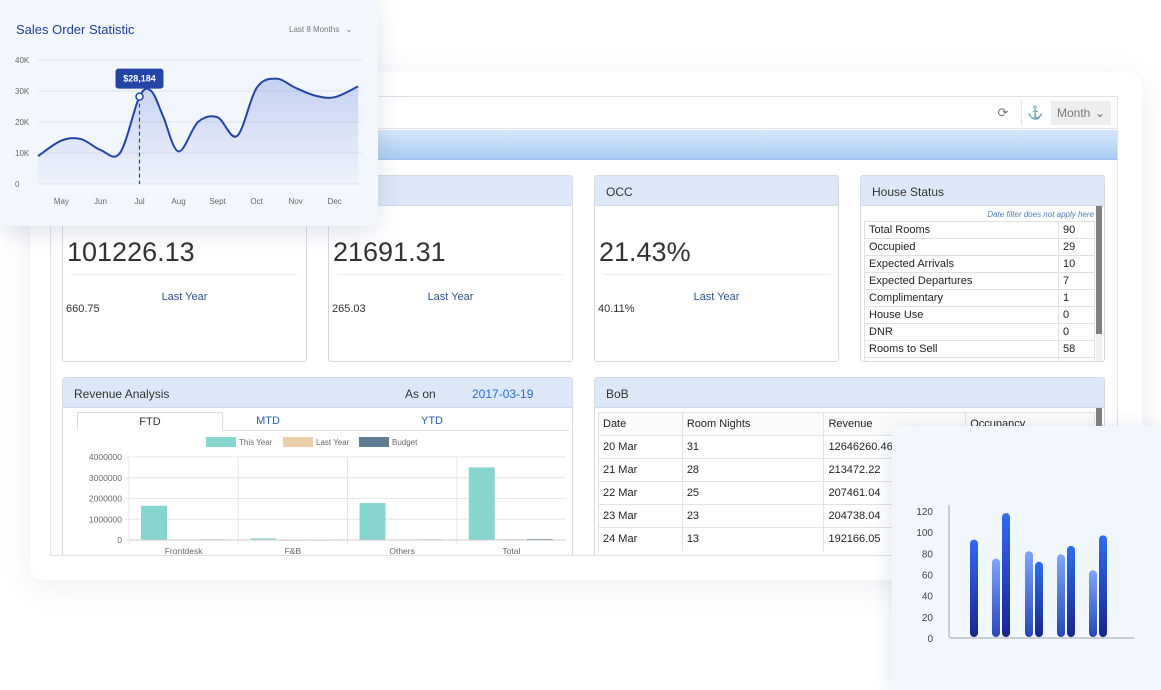  I want to click on x-tick-label: Sept, so click(217, 201).